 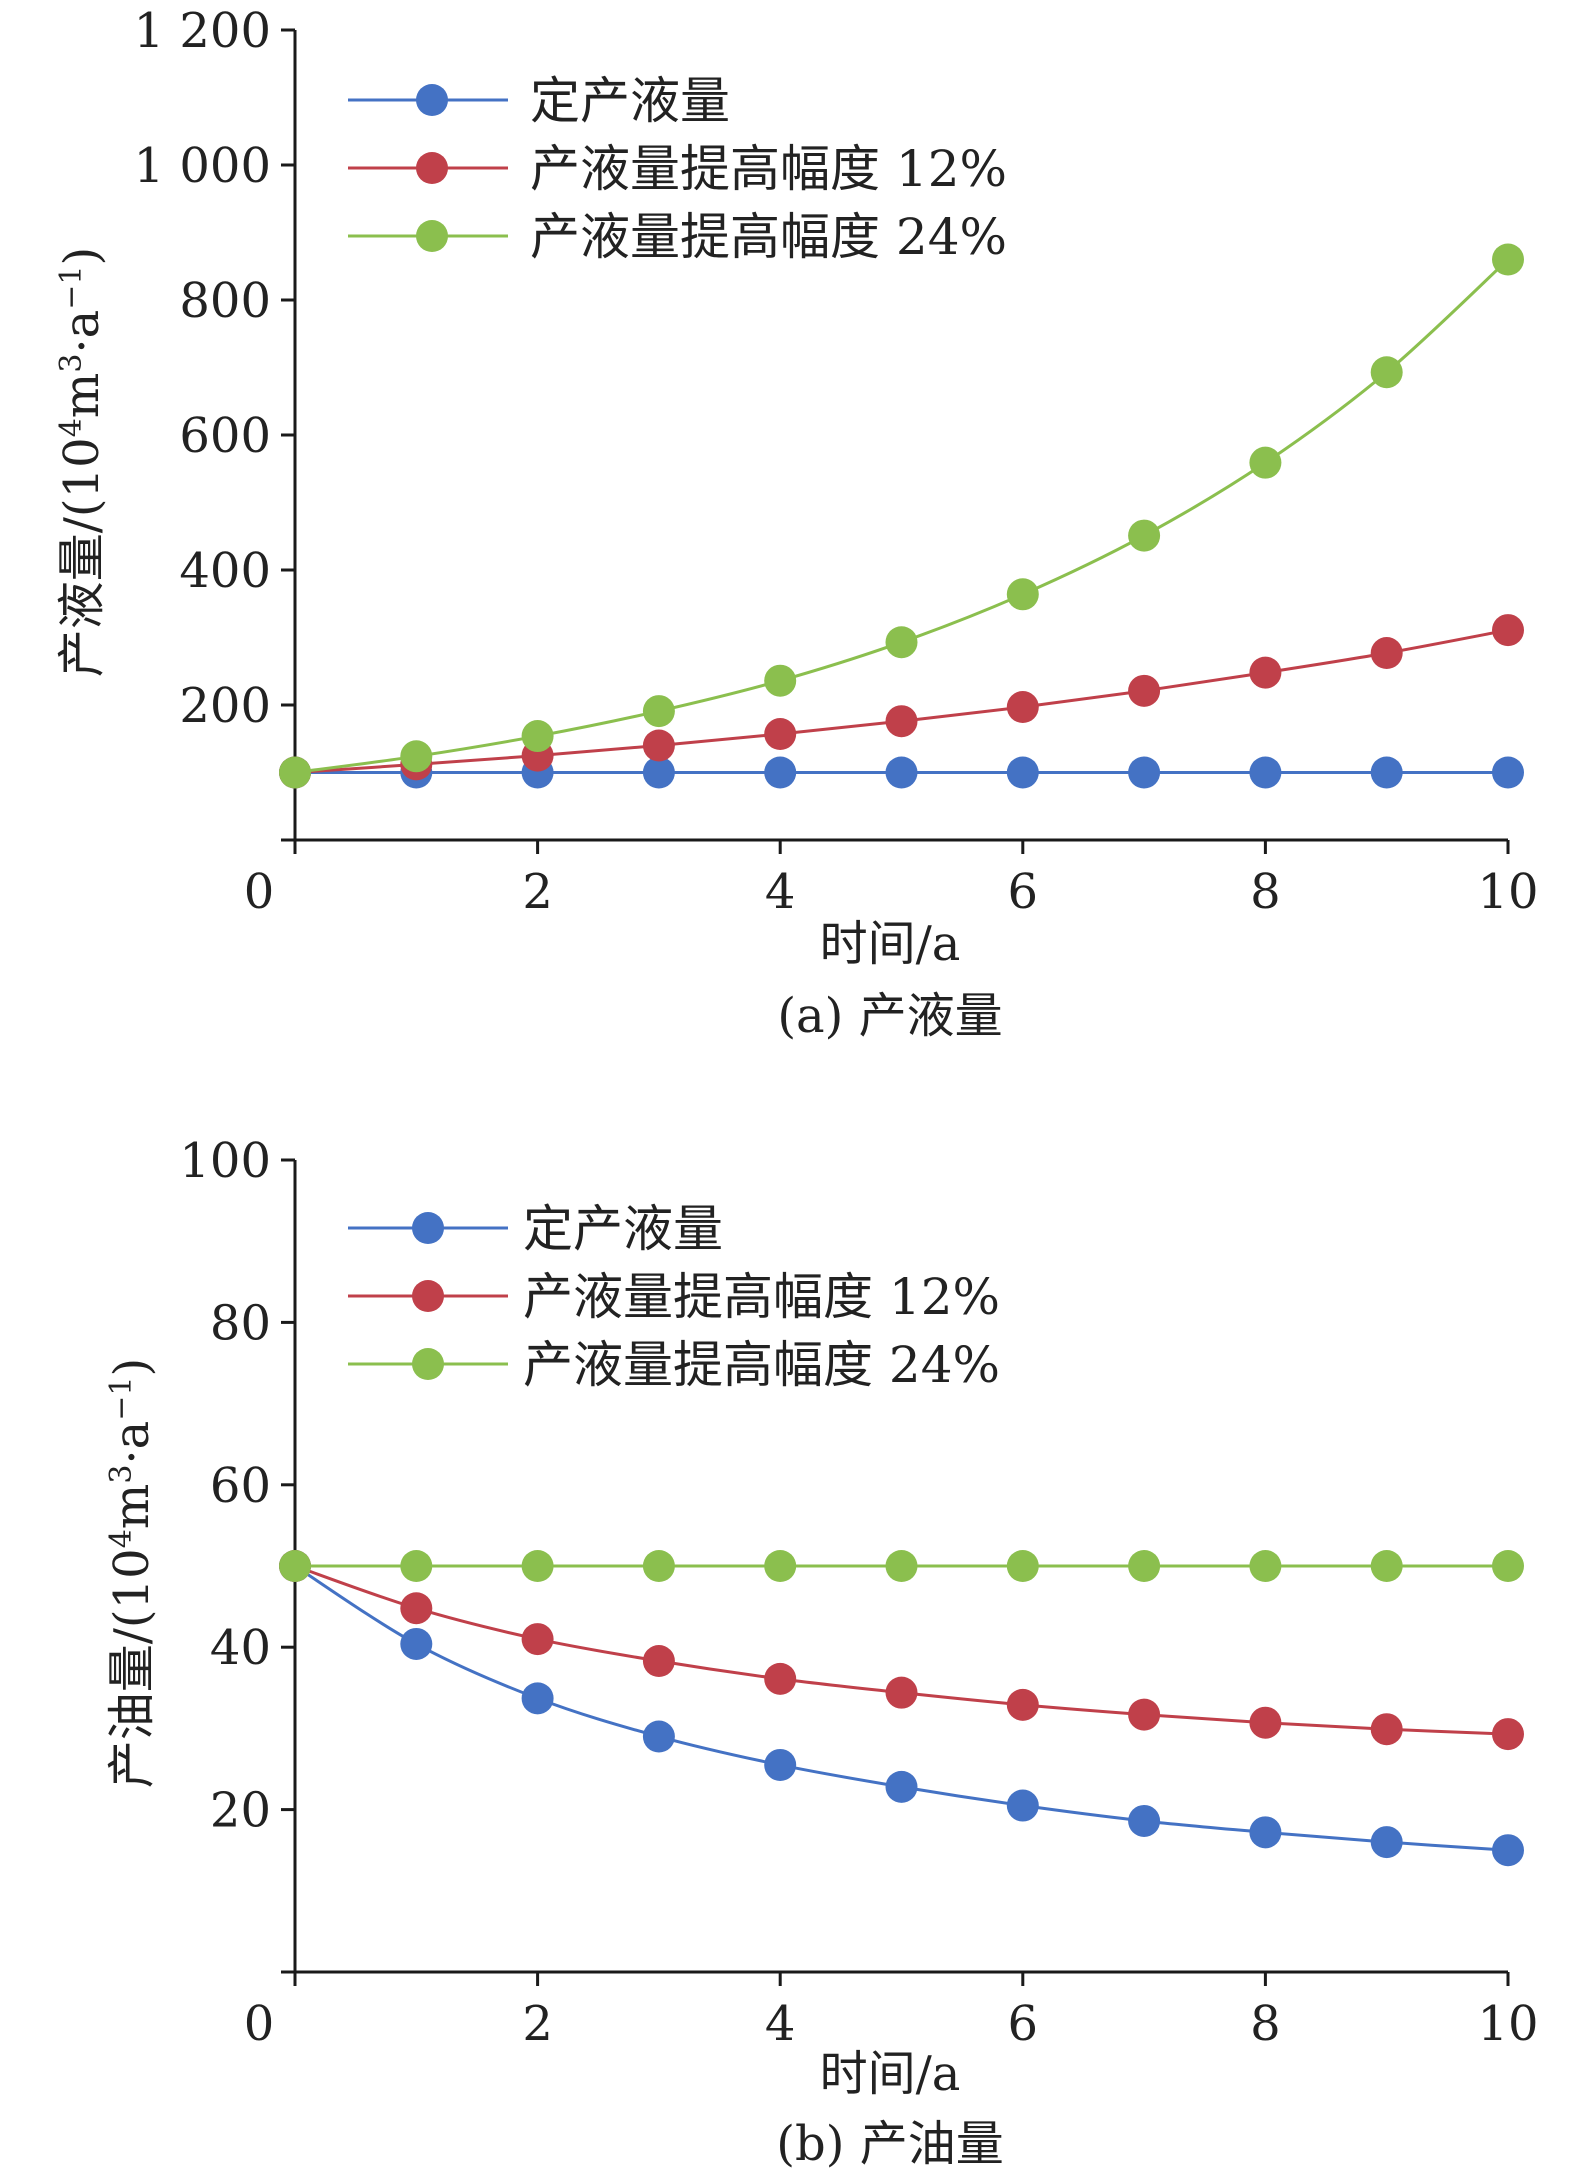 I want to click on panel-a-x-tick-label: 10, so click(x=1507, y=892).